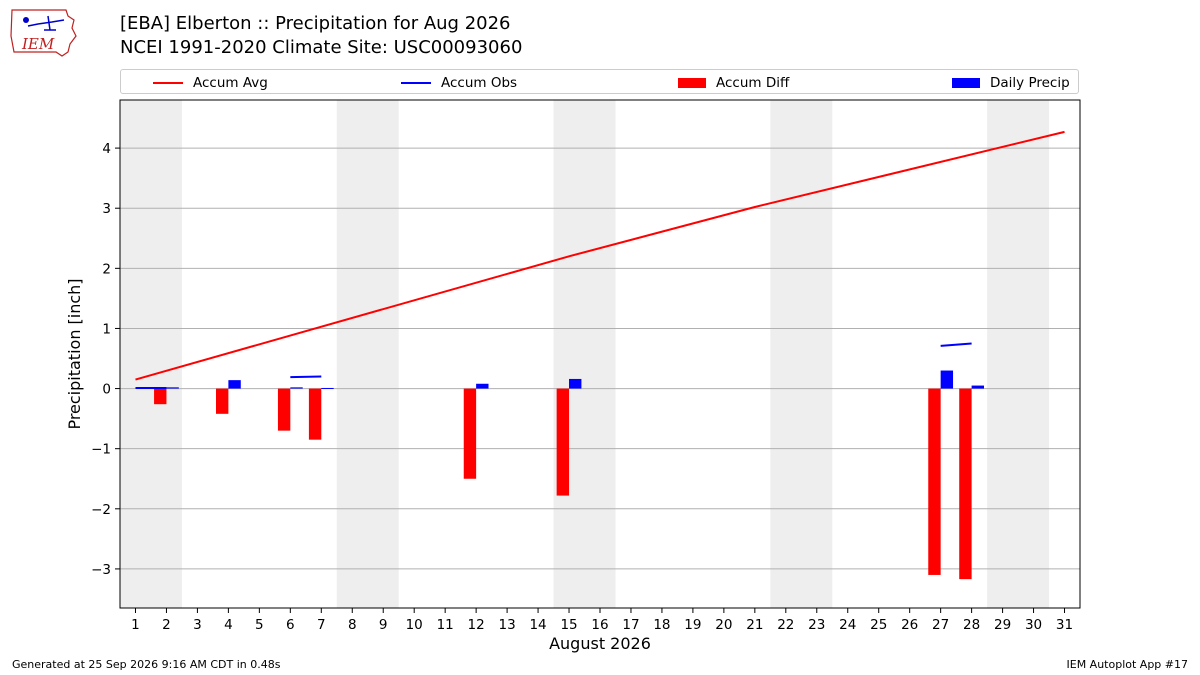 This screenshot has width=1200, height=675. What do you see at coordinates (692, 82) in the screenshot?
I see `legend-swatch-accum-diff` at bounding box center [692, 82].